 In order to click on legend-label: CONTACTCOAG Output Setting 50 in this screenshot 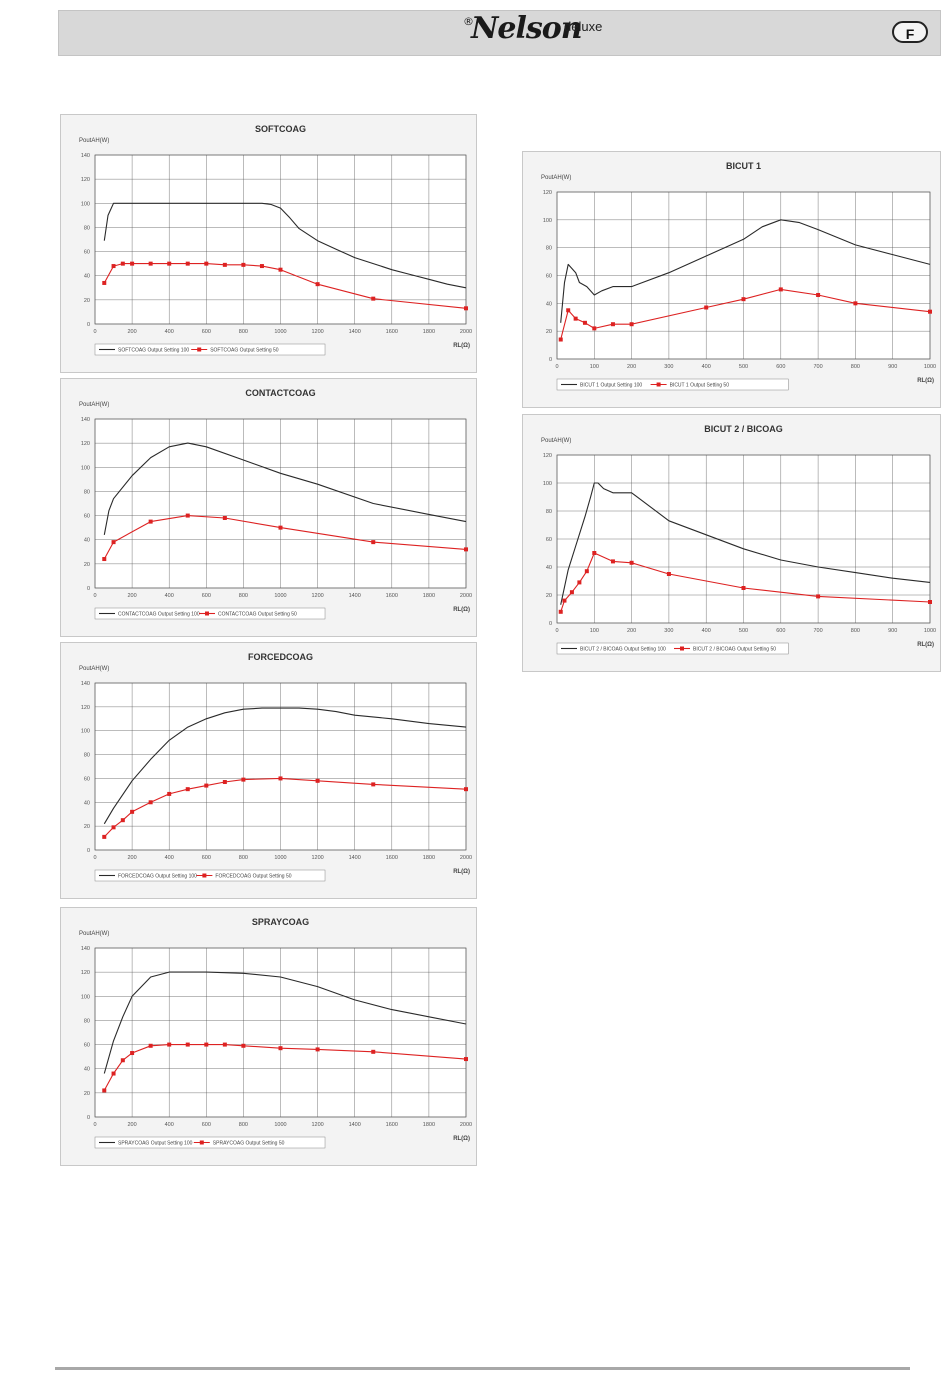, I will do `click(257, 615)`.